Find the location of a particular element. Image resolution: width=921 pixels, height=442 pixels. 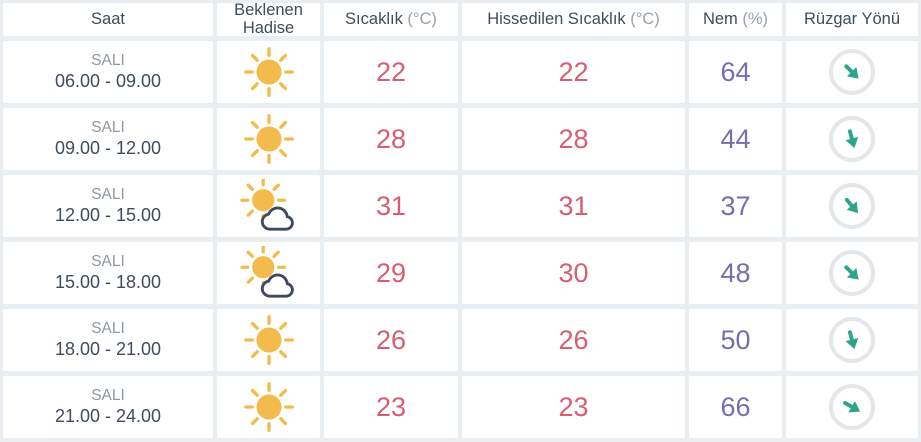

temperature-cell: 29 is located at coordinates (391, 273).